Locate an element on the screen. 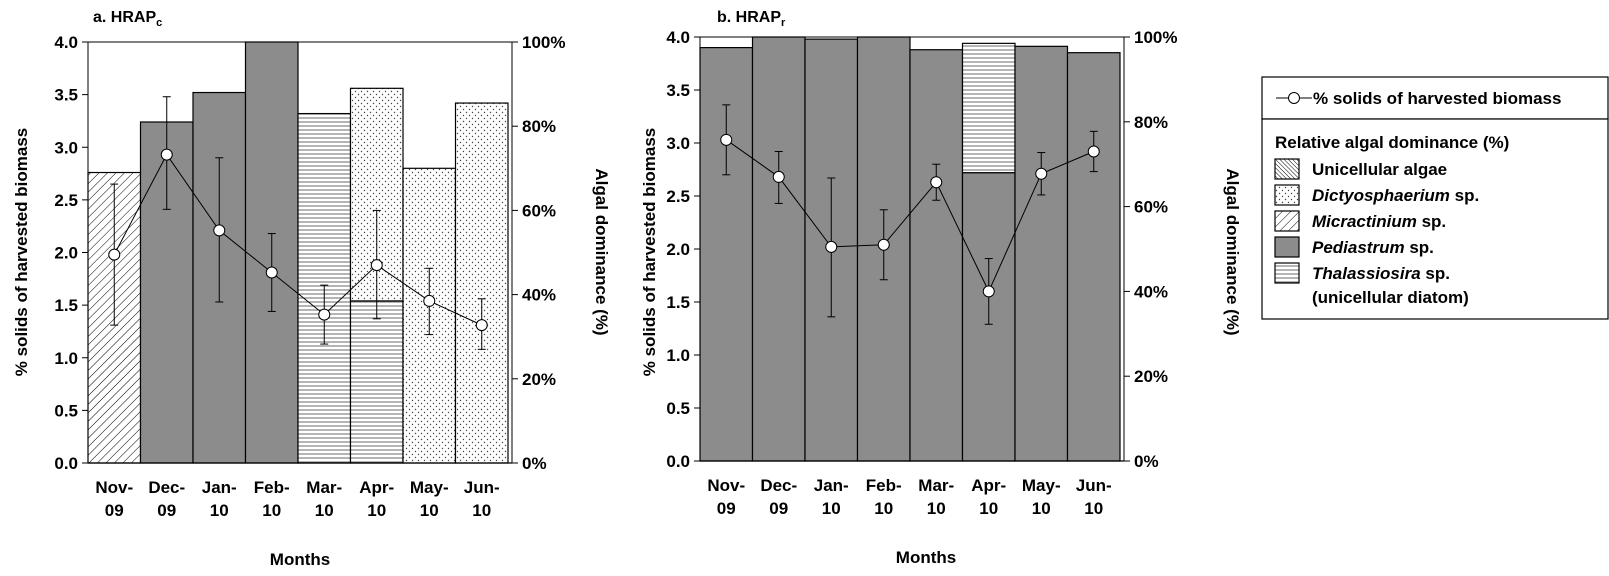 This screenshot has height=576, width=1609. panel-a-y2label: Algal dominance (%) is located at coordinates (601, 251).